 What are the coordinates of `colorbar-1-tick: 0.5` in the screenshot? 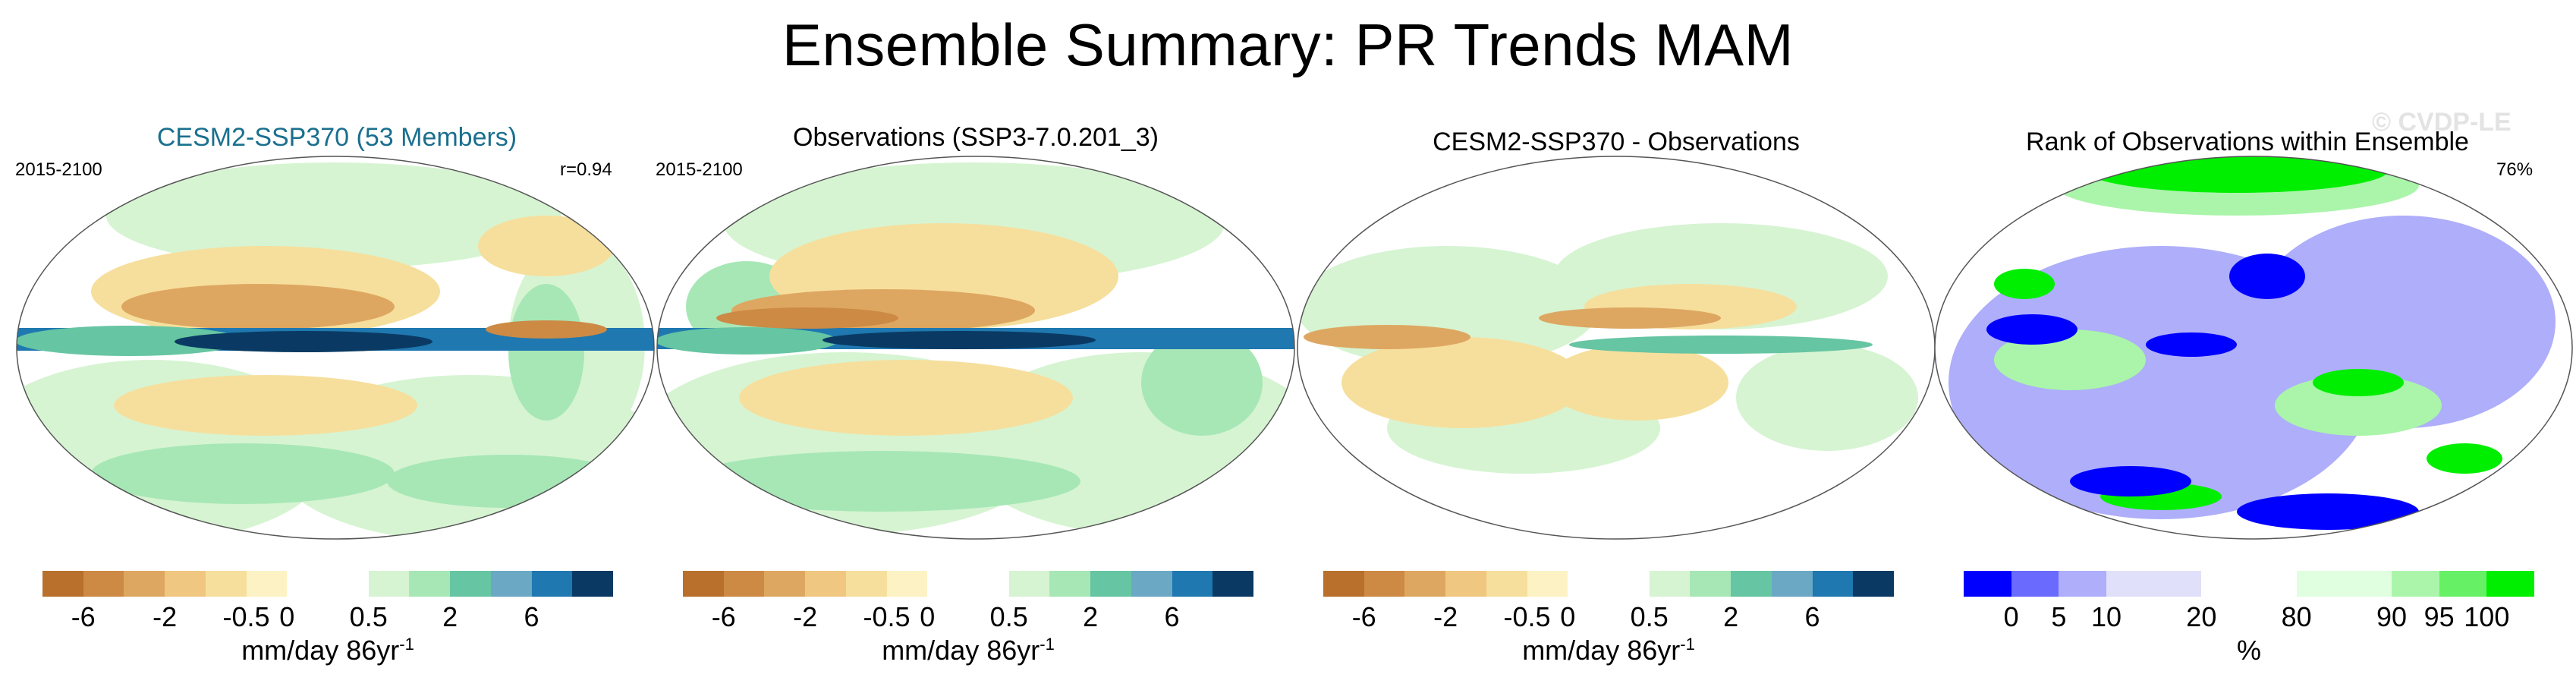 It's located at (368, 616).